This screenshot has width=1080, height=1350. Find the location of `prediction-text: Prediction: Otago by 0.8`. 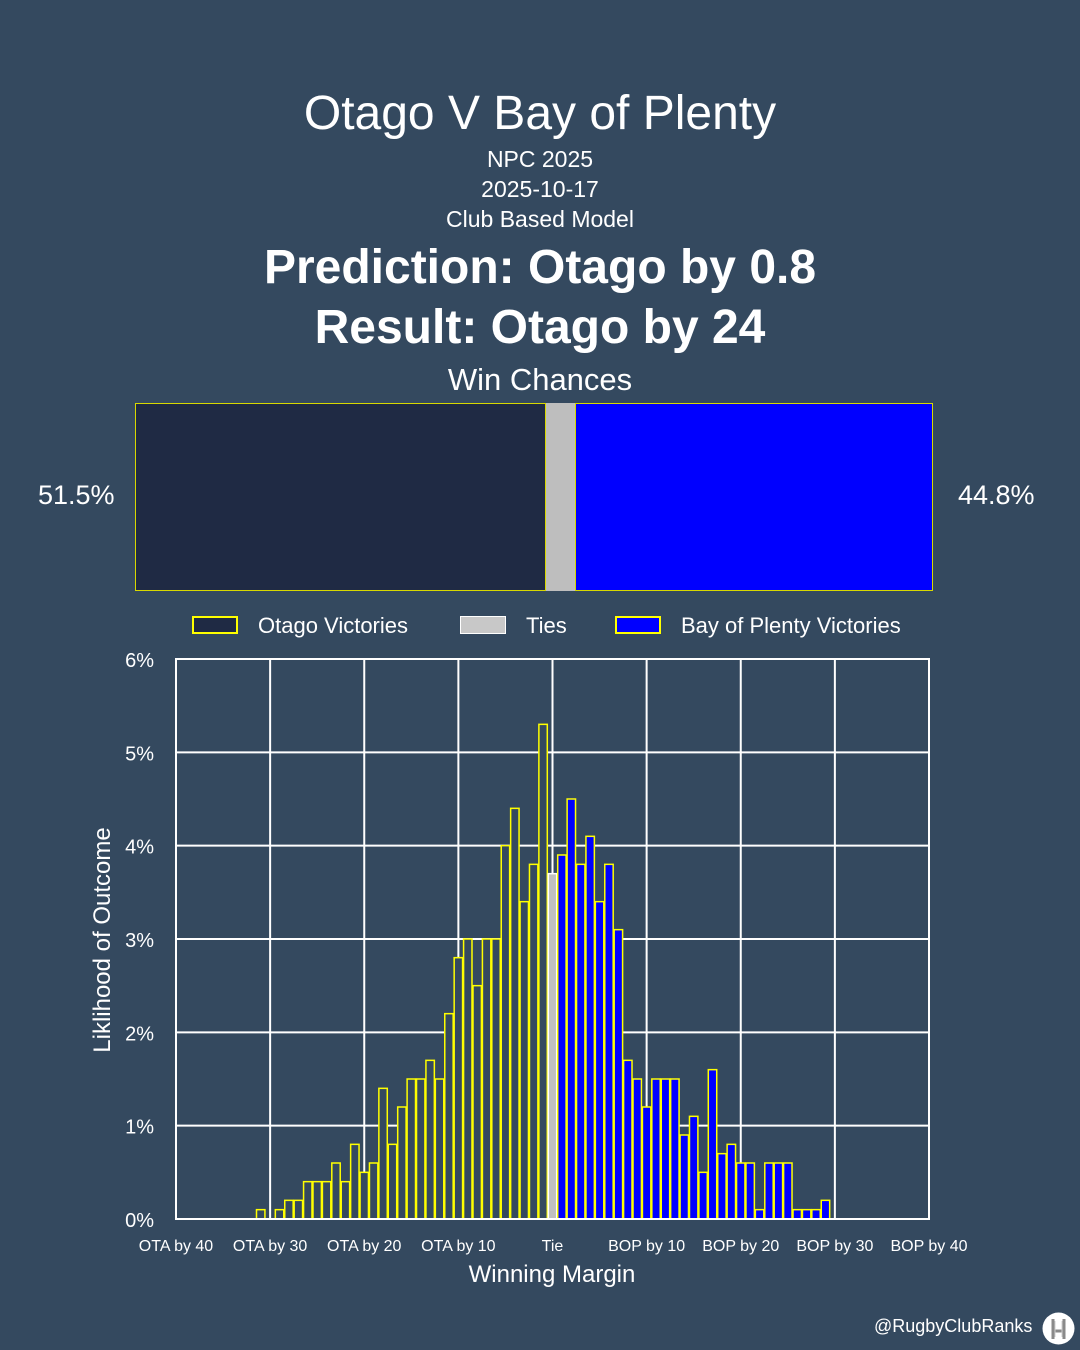

prediction-text: Prediction: Otago by 0.8 is located at coordinates (540, 267).